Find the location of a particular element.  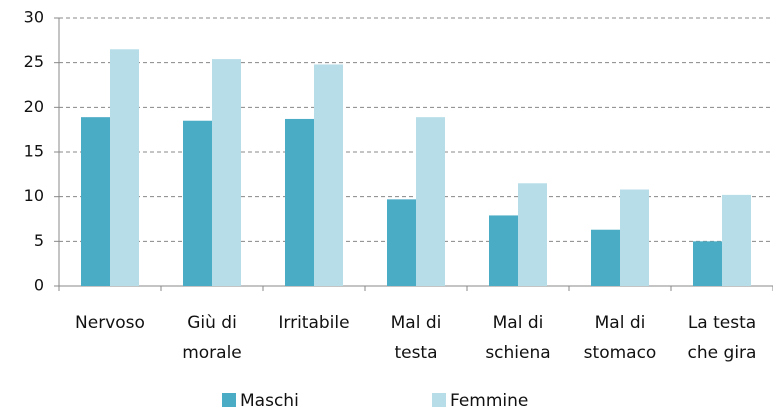

y-tick-label: 15 is located at coordinates (34, 151).